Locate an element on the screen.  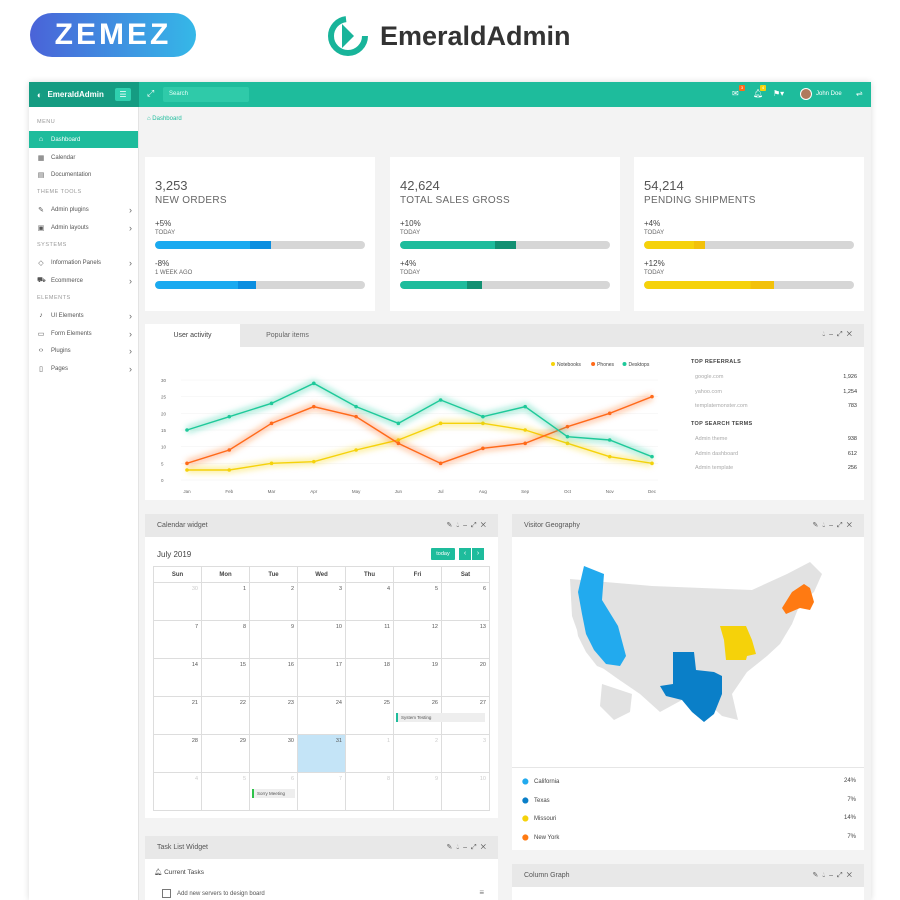
calendar-event: System Testing is located at coordinates (441, 717).